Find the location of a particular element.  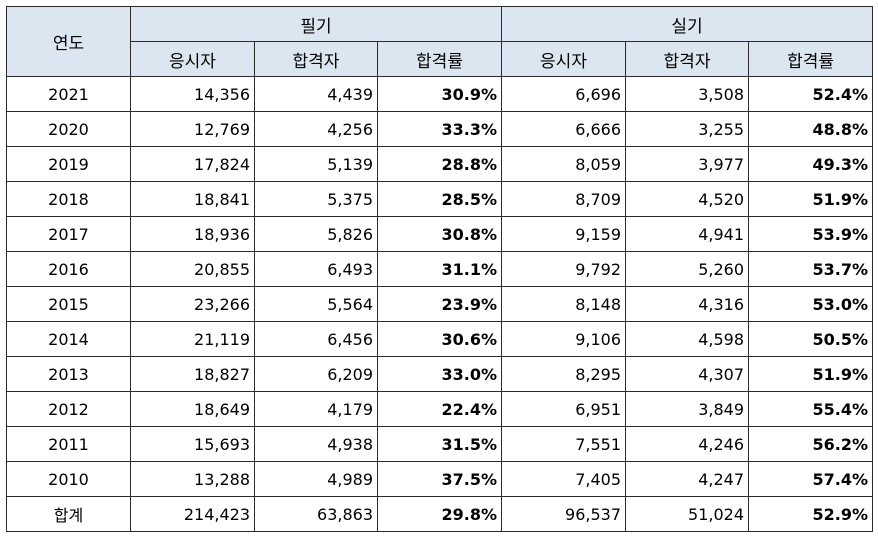

written-rate-cell: 30.9% is located at coordinates (439, 94).